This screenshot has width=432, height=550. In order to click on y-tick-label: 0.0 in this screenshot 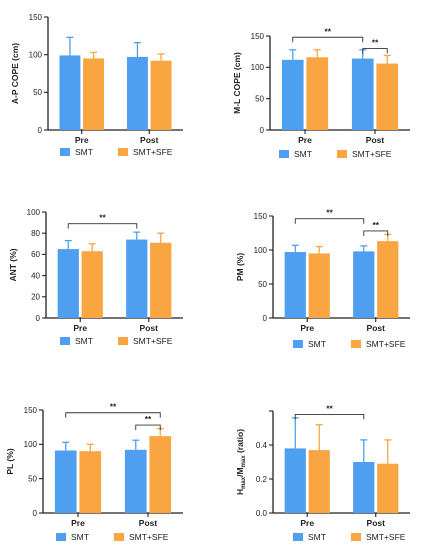, I will do `click(262, 513)`.